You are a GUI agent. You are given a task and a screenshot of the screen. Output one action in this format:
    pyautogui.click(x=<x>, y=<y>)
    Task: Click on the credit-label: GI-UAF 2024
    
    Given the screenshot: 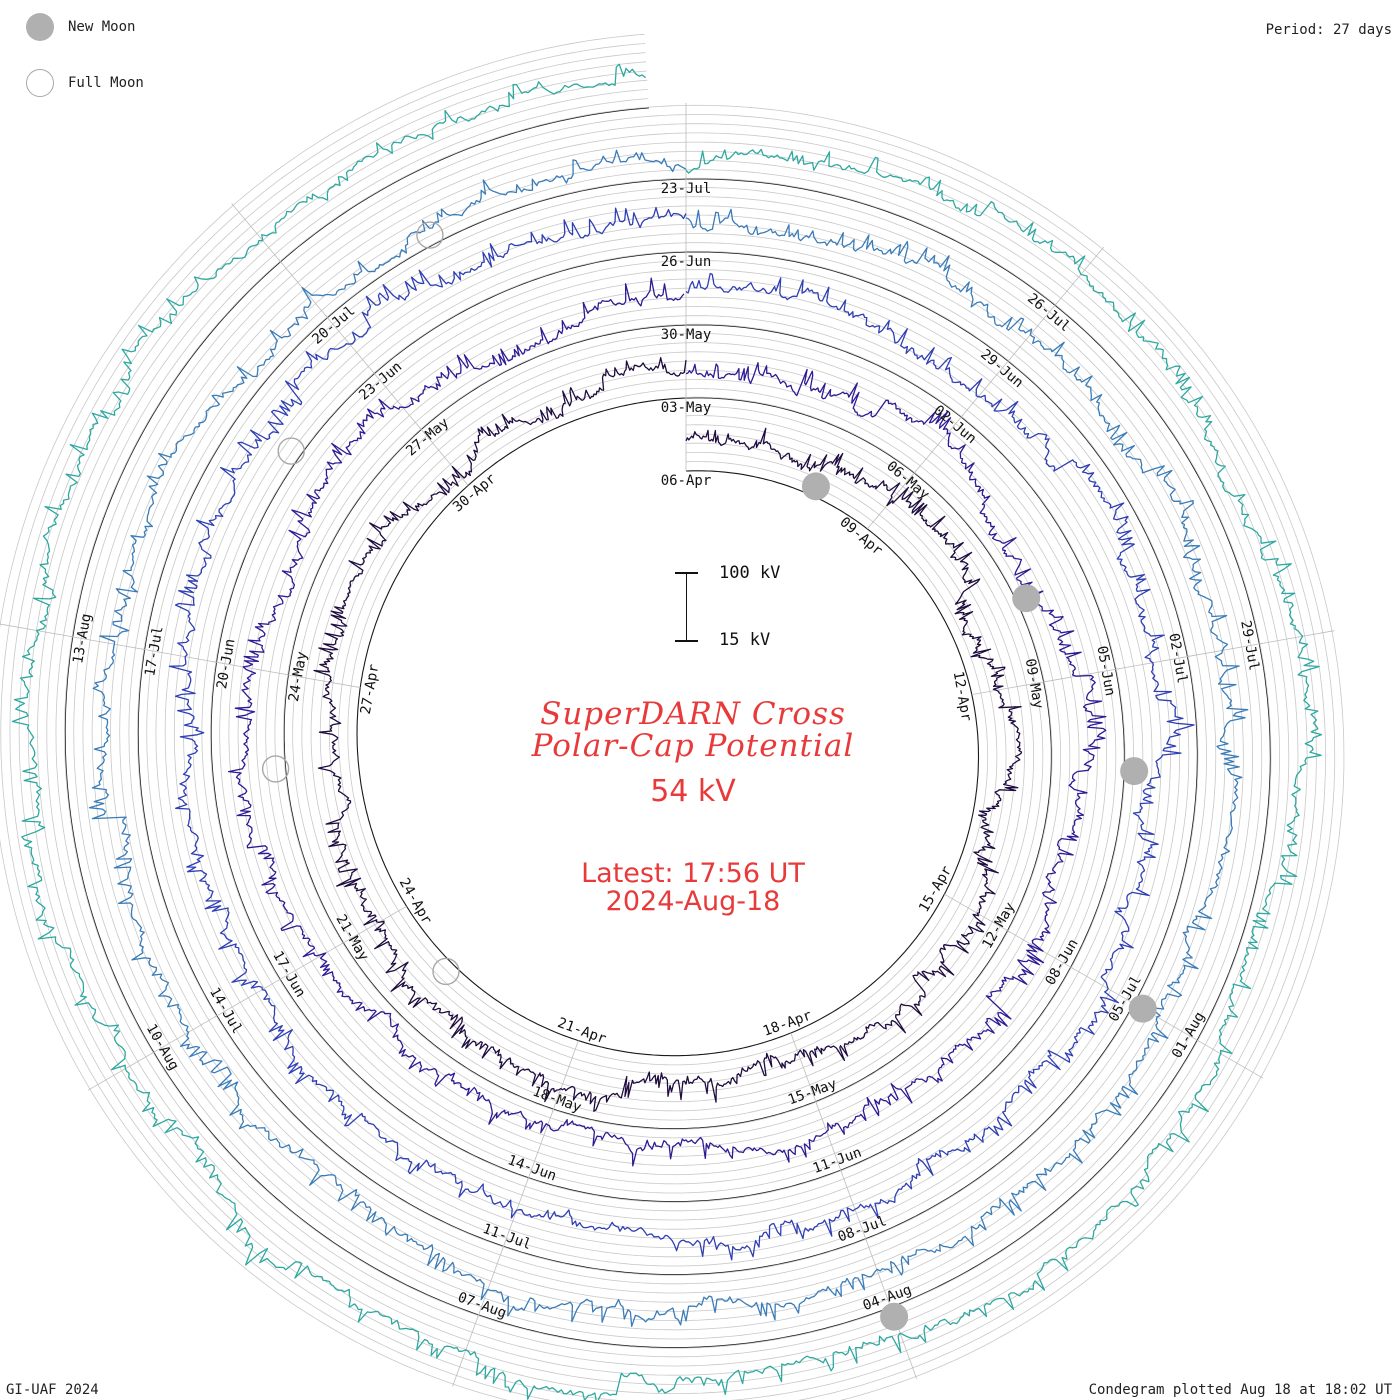 What is the action you would take?
    pyautogui.click(x=52, y=1390)
    